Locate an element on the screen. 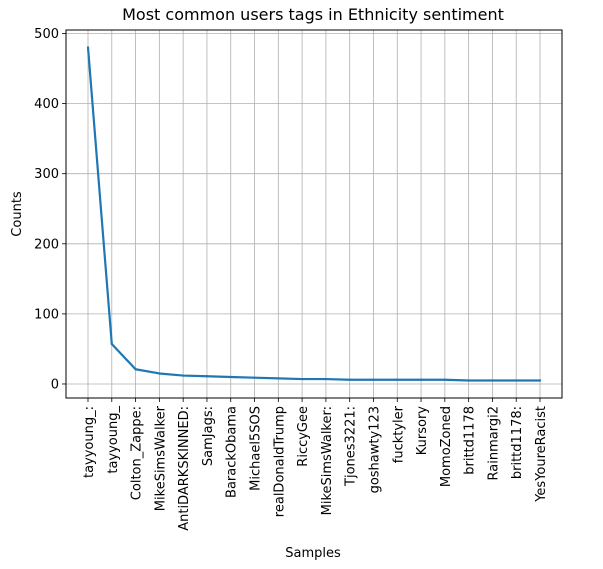 This screenshot has height=569, width=603. x-tick-label: Michael5SOS is located at coordinates (256, 448).